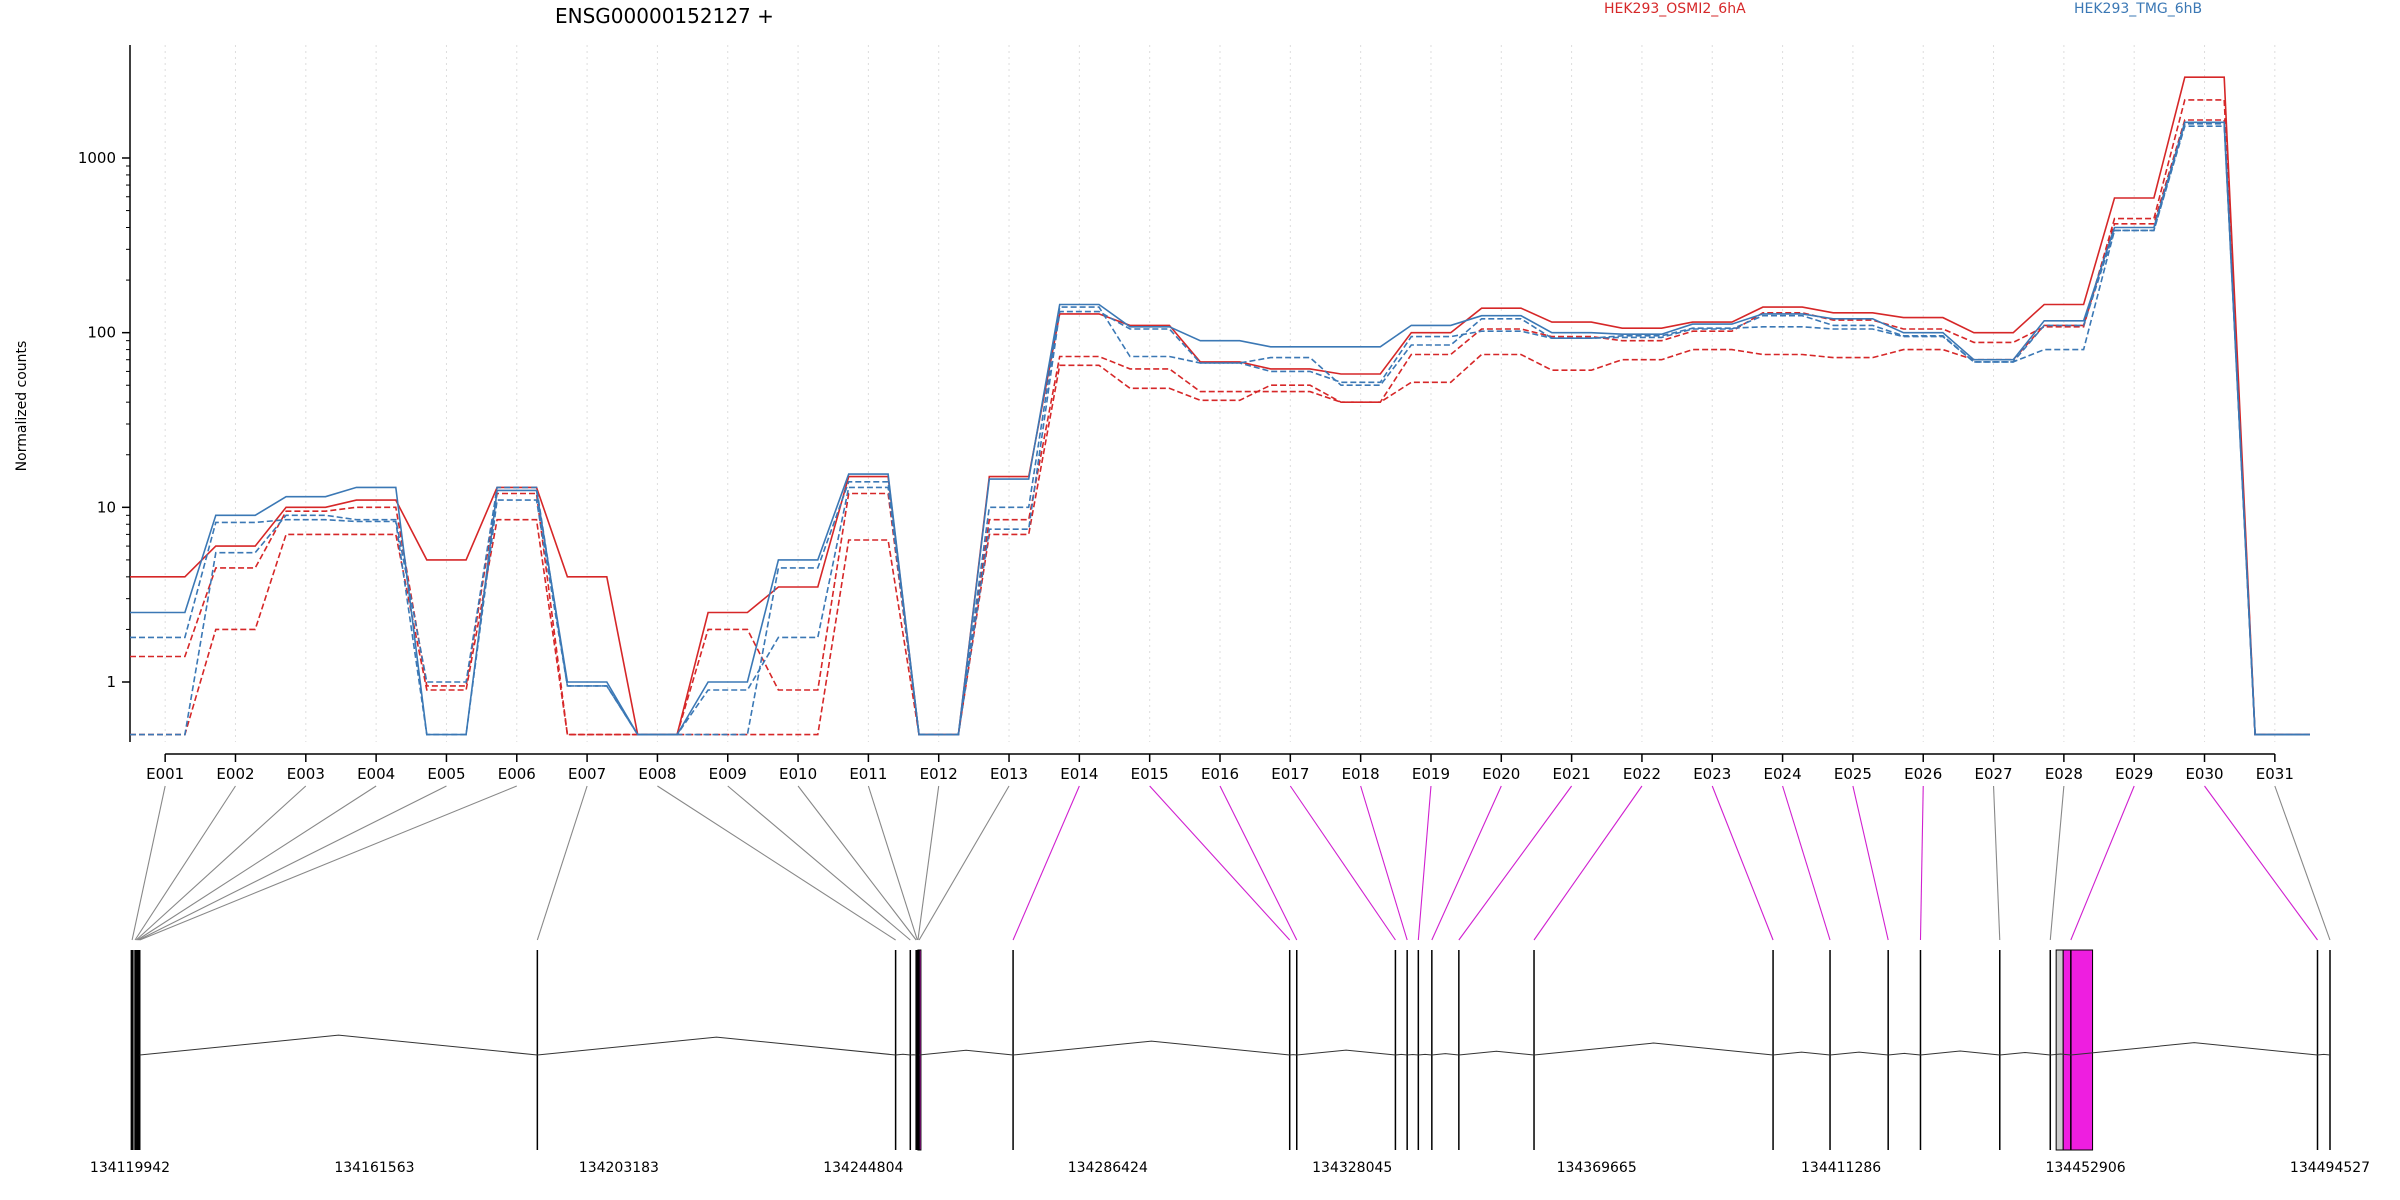 This screenshot has height=1200, width=2400. What do you see at coordinates (1108, 1168) in the screenshot?
I see `coordinate-label: 134286424` at bounding box center [1108, 1168].